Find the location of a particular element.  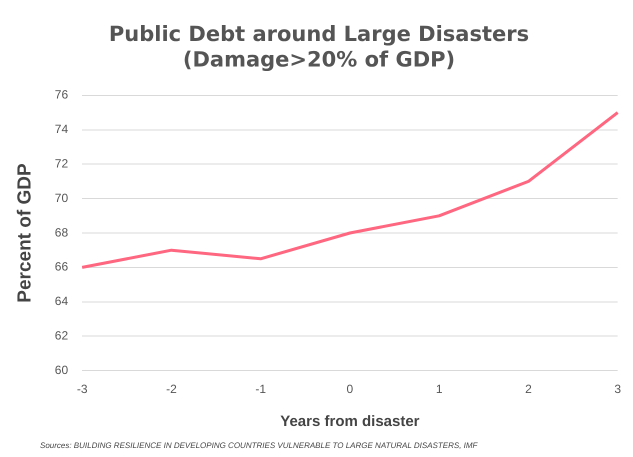

x-tick-label: 3 is located at coordinates (618, 389).